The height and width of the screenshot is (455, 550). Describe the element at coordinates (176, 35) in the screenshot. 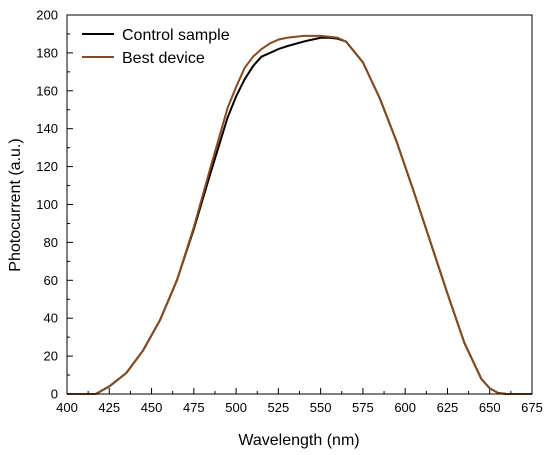

I see `legend-label-control: Control sample` at that location.